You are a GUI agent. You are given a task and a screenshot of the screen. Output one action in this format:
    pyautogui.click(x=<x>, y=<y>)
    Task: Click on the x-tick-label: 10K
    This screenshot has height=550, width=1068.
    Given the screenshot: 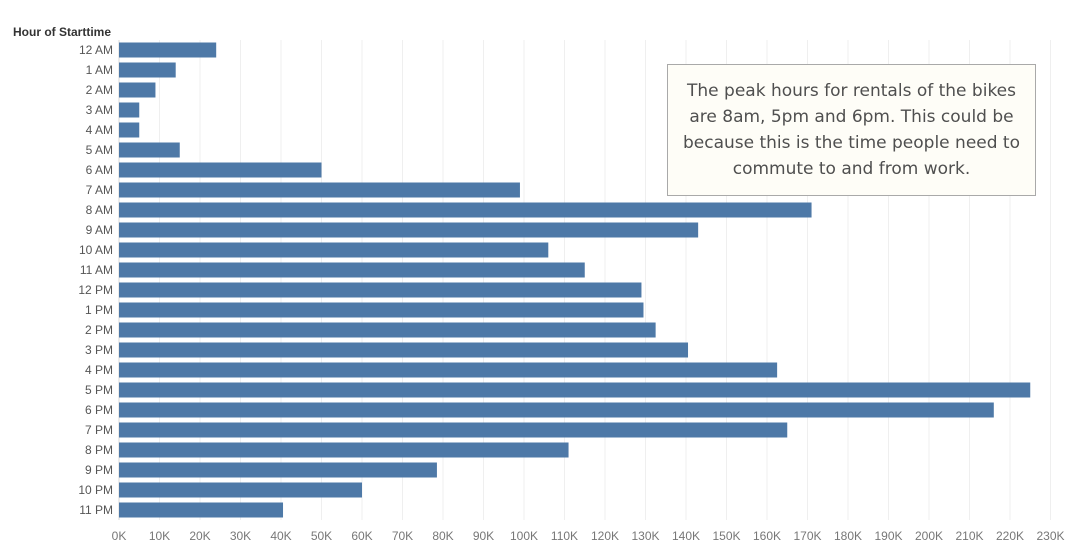 What is the action you would take?
    pyautogui.click(x=159, y=536)
    